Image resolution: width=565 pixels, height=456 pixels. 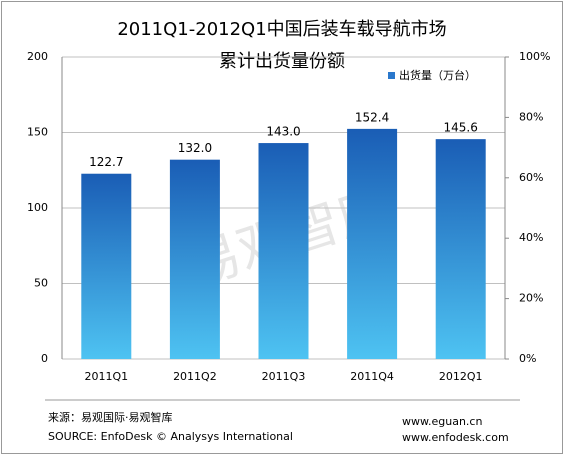 What do you see at coordinates (391, 75) in the screenshot?
I see `legend-swatch` at bounding box center [391, 75].